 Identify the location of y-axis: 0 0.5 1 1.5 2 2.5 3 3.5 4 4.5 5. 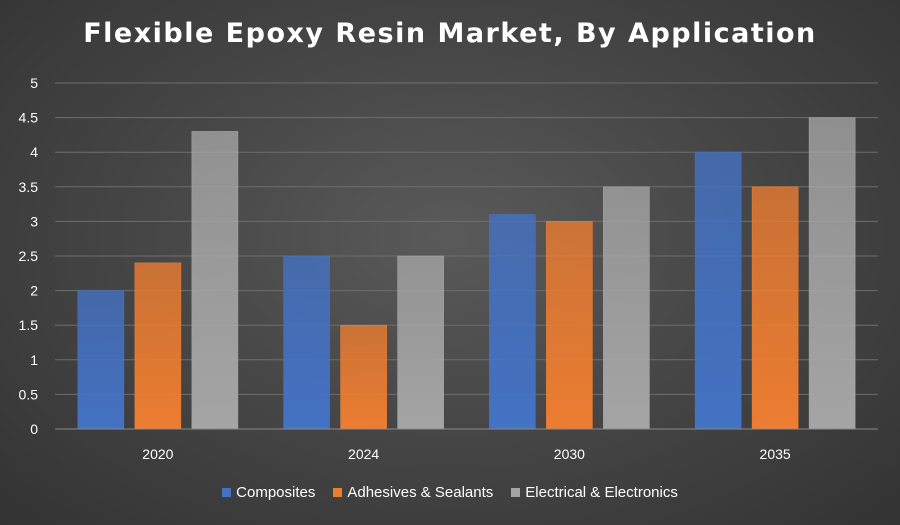
(29, 256).